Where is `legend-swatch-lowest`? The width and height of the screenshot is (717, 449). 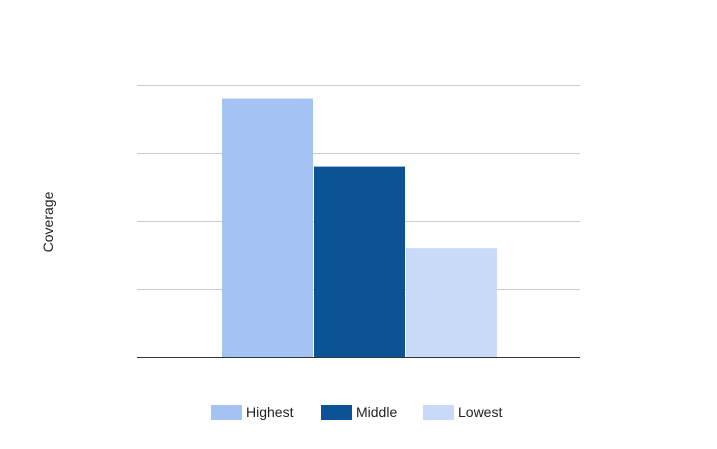
legend-swatch-lowest is located at coordinates (438, 412).